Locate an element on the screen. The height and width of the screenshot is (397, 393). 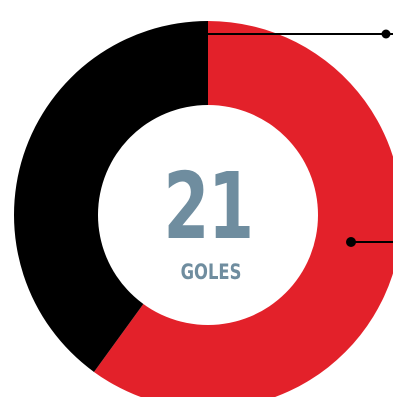
leader-dot-black-slice is located at coordinates (386, 34).